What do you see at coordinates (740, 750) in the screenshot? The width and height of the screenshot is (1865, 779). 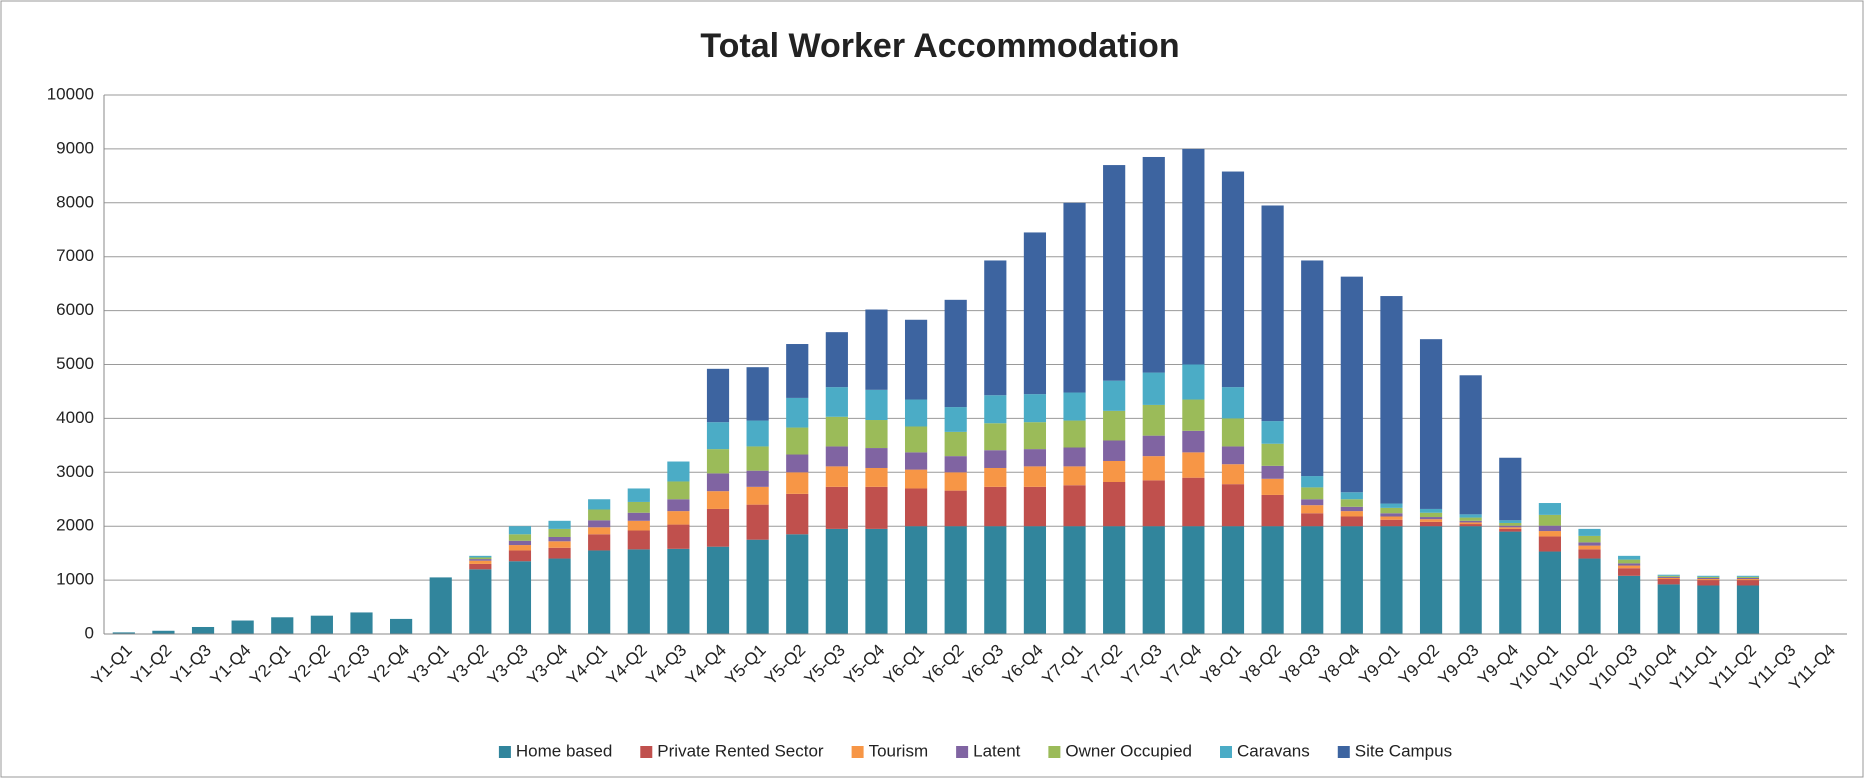 I see `legend-label: Private Rented Sector` at bounding box center [740, 750].